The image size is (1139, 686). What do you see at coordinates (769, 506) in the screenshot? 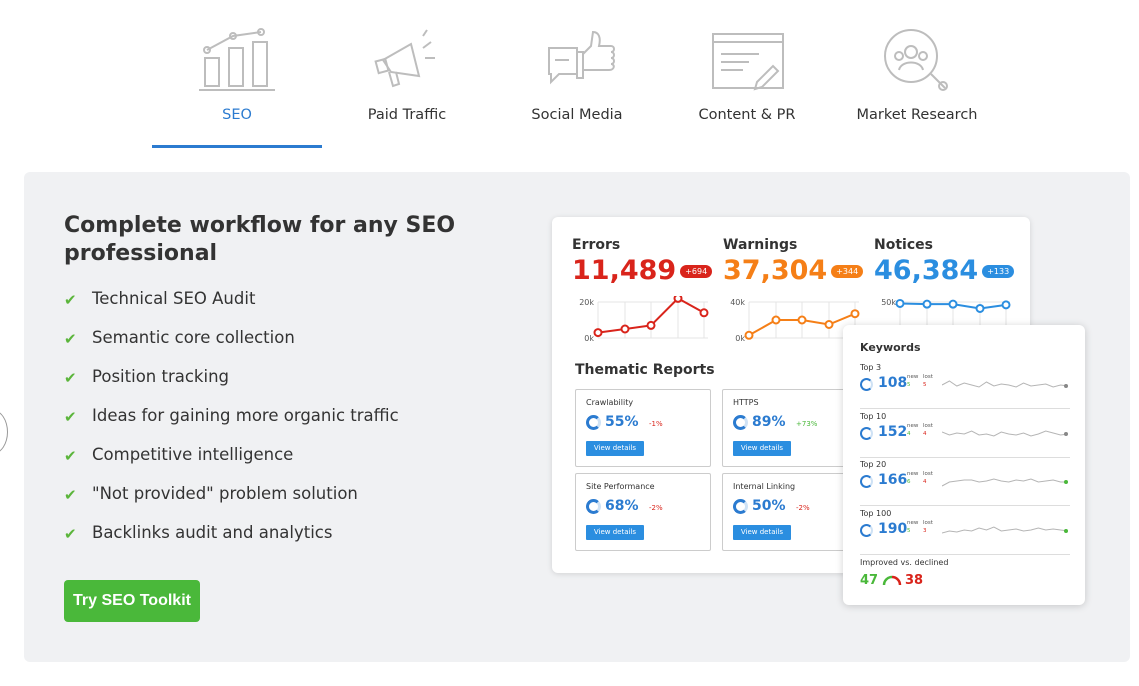
I see `report-percent: 50%` at bounding box center [769, 506].